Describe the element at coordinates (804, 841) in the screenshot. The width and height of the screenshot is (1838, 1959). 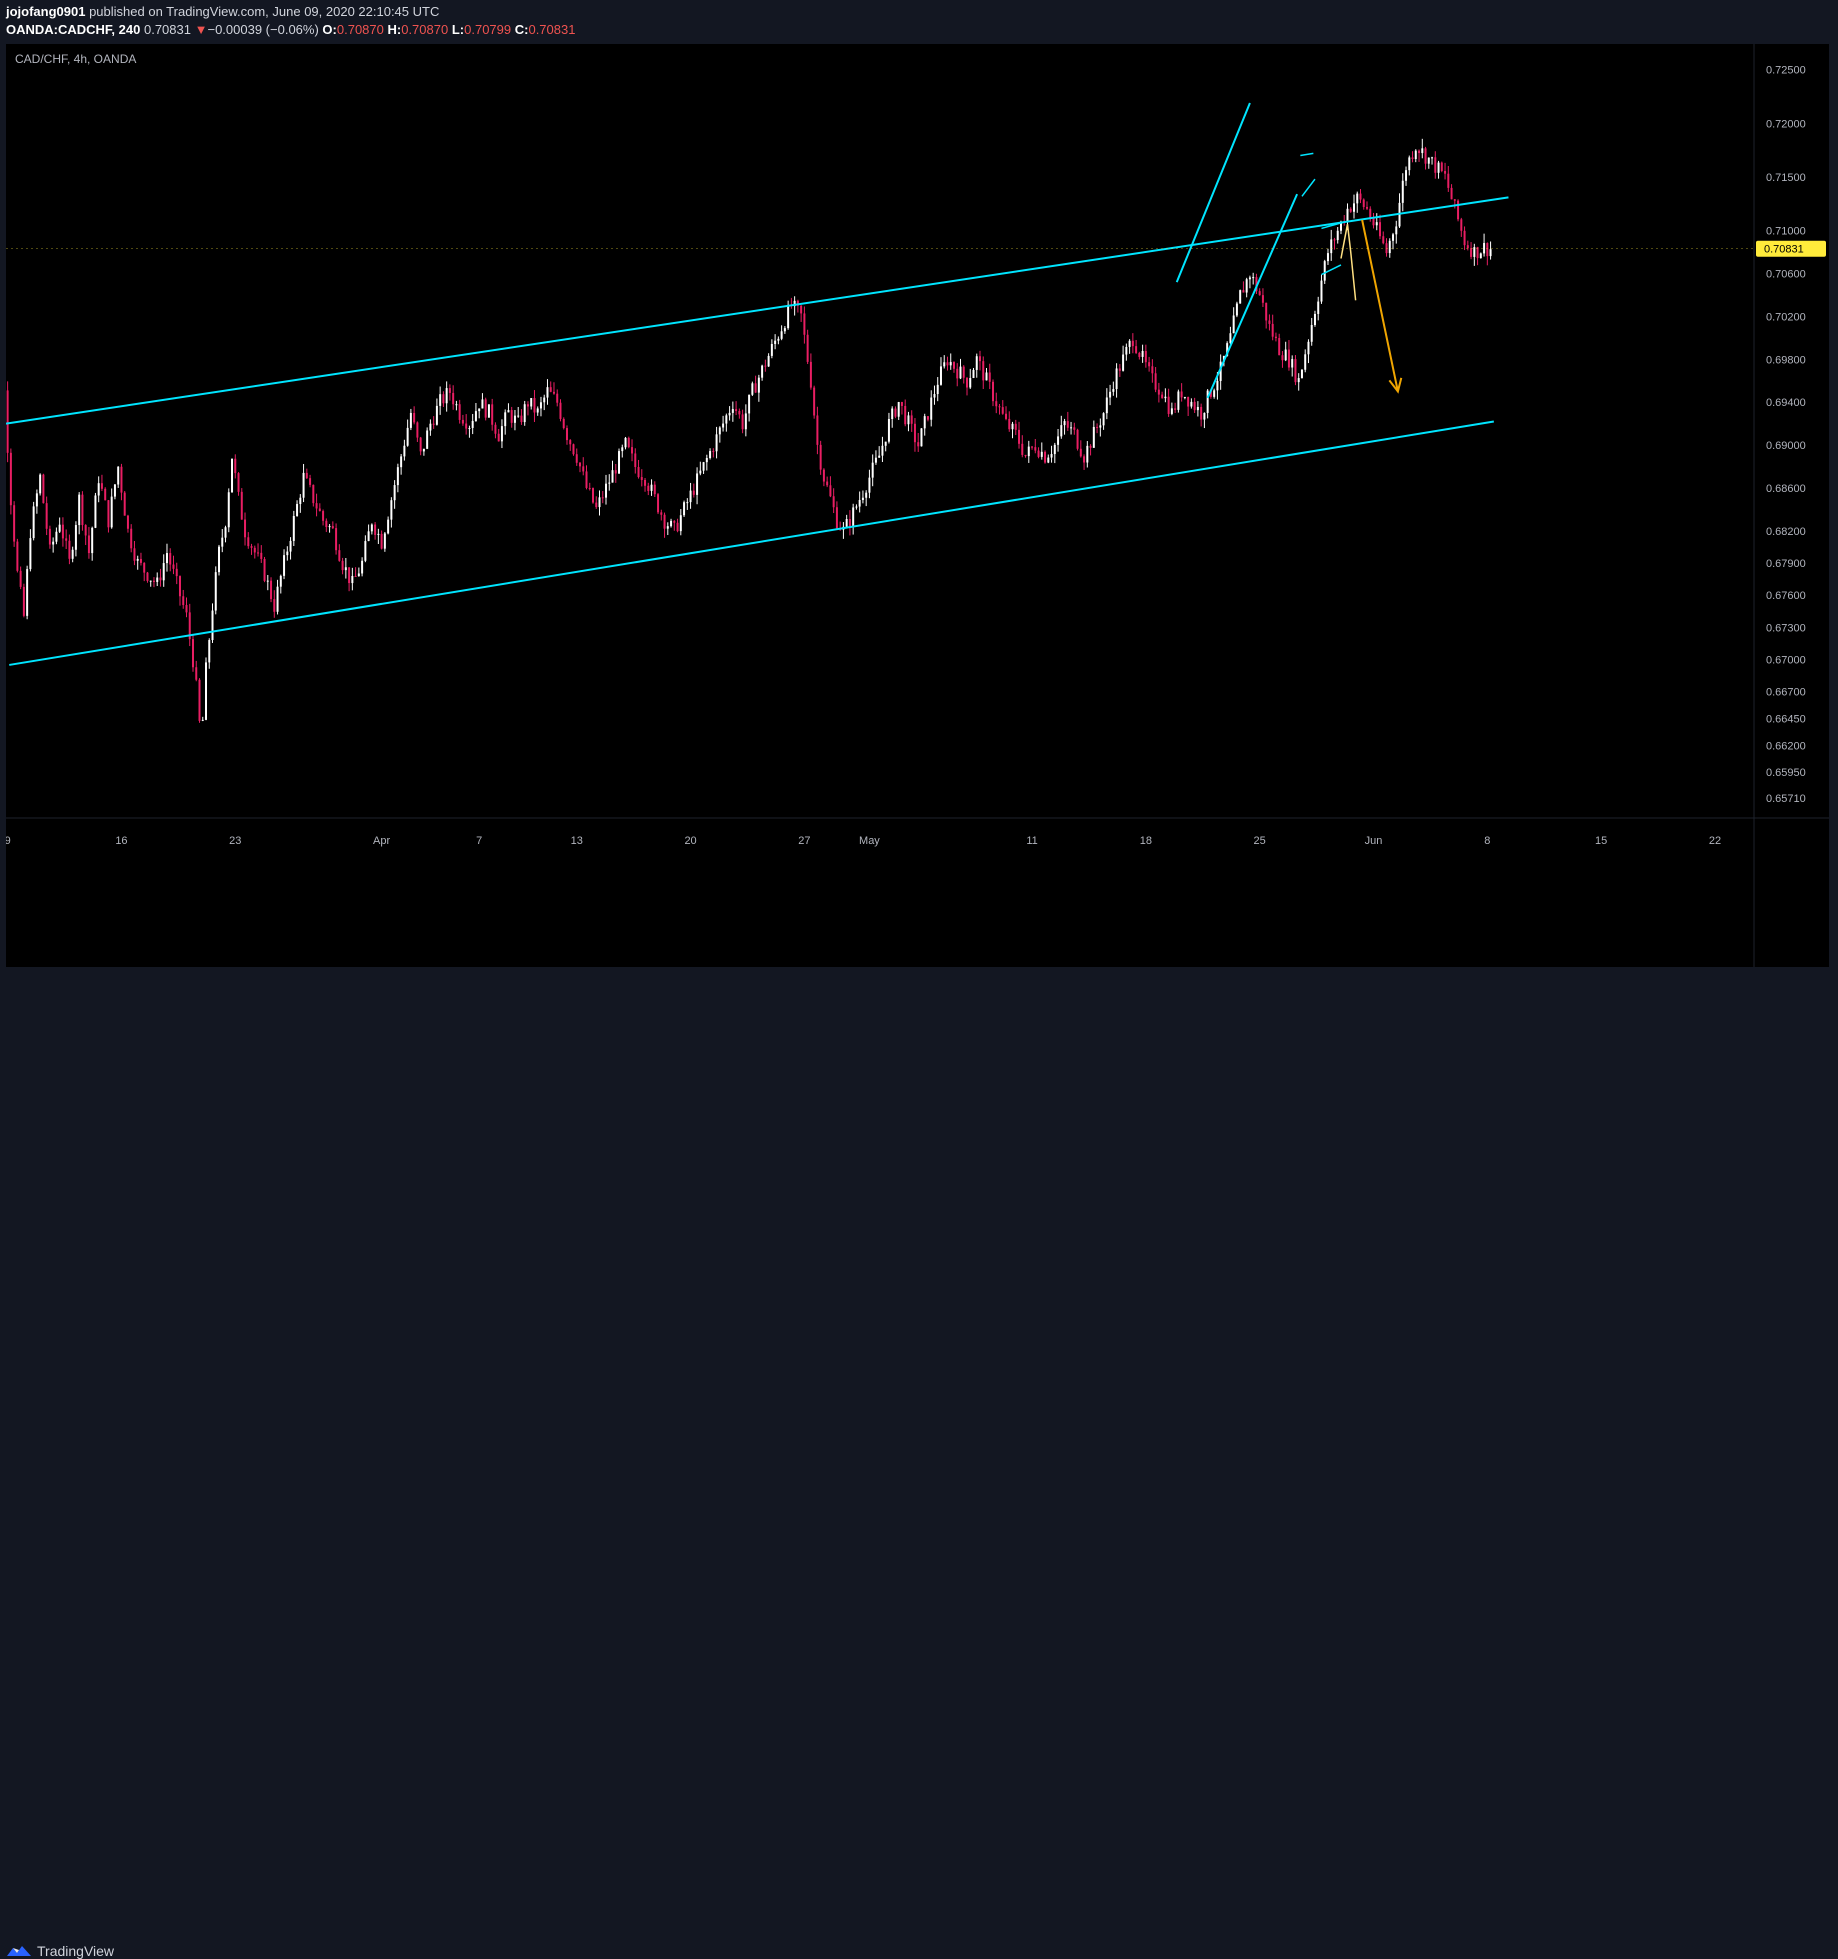
I see `x-tick-label: 27` at that location.